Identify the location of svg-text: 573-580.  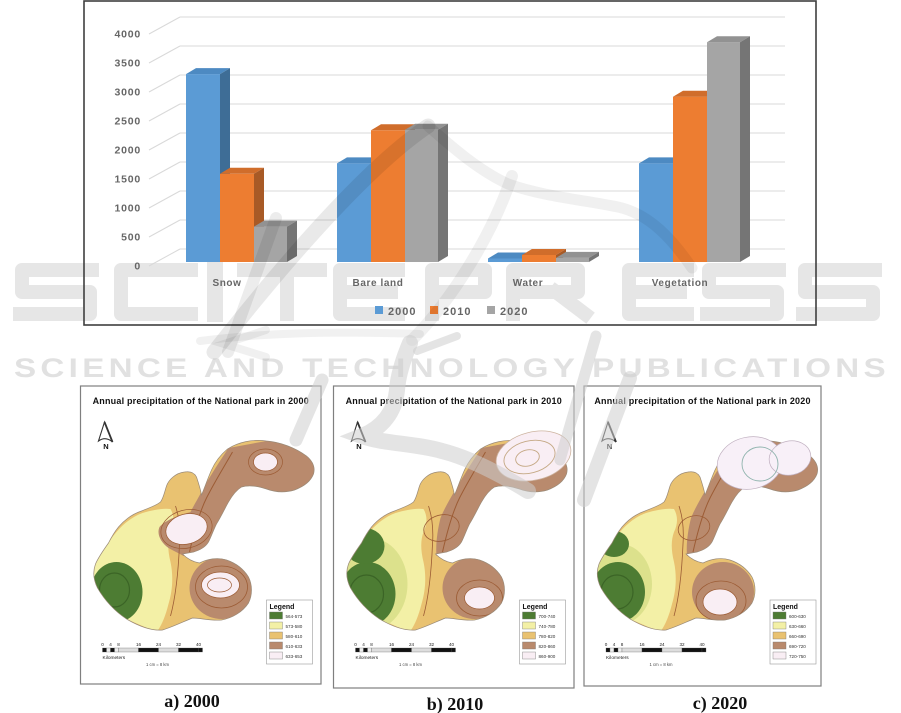
(294, 626).